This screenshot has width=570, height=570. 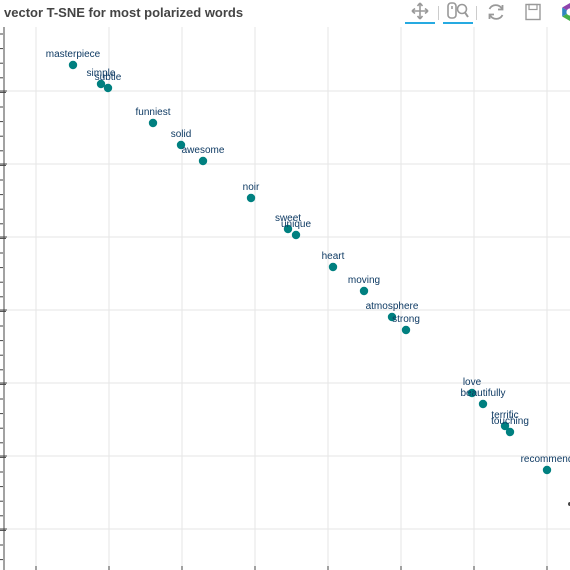 I want to click on chart-toolbar, so click(x=487, y=13).